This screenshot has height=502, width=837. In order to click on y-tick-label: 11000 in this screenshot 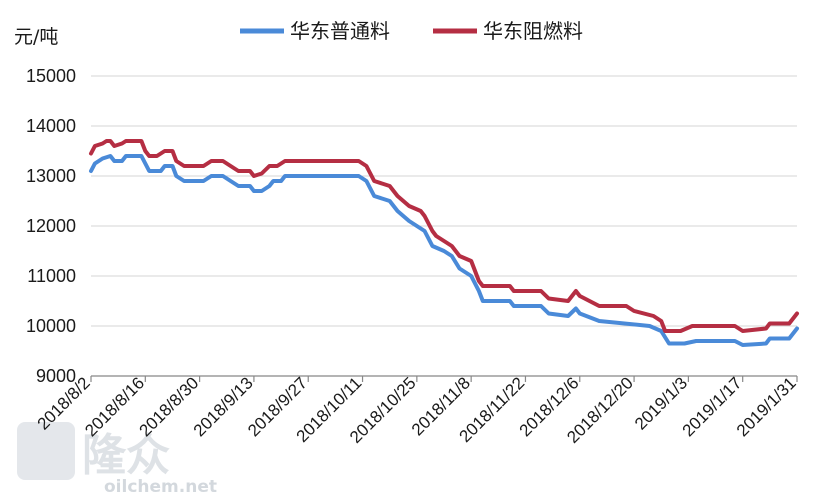, I will do `click(51, 276)`.